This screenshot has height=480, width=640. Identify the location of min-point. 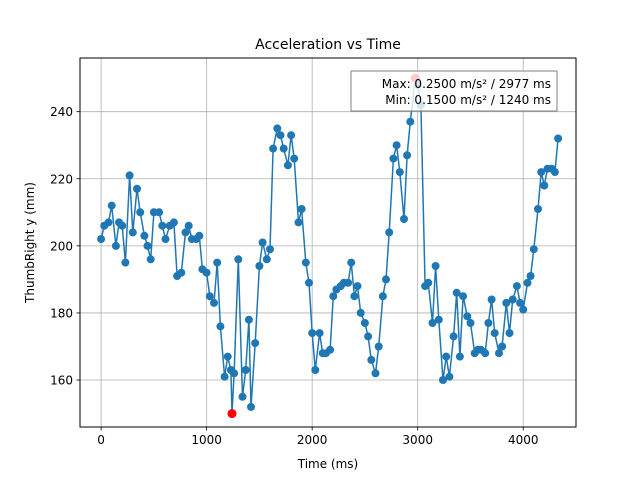
(232, 414).